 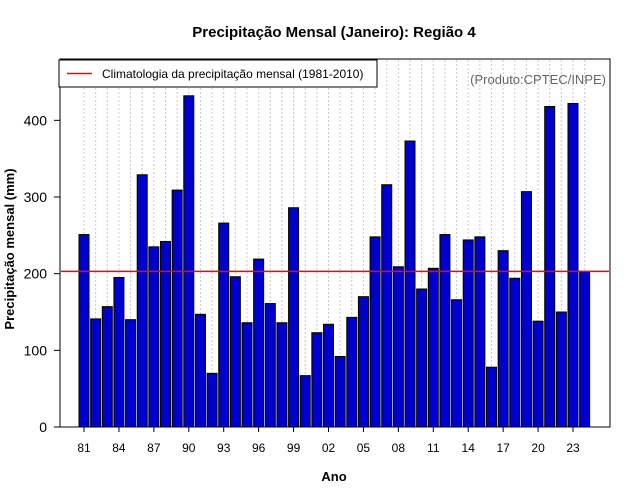 What do you see at coordinates (333, 476) in the screenshot?
I see `x-axis-label: Ano` at bounding box center [333, 476].